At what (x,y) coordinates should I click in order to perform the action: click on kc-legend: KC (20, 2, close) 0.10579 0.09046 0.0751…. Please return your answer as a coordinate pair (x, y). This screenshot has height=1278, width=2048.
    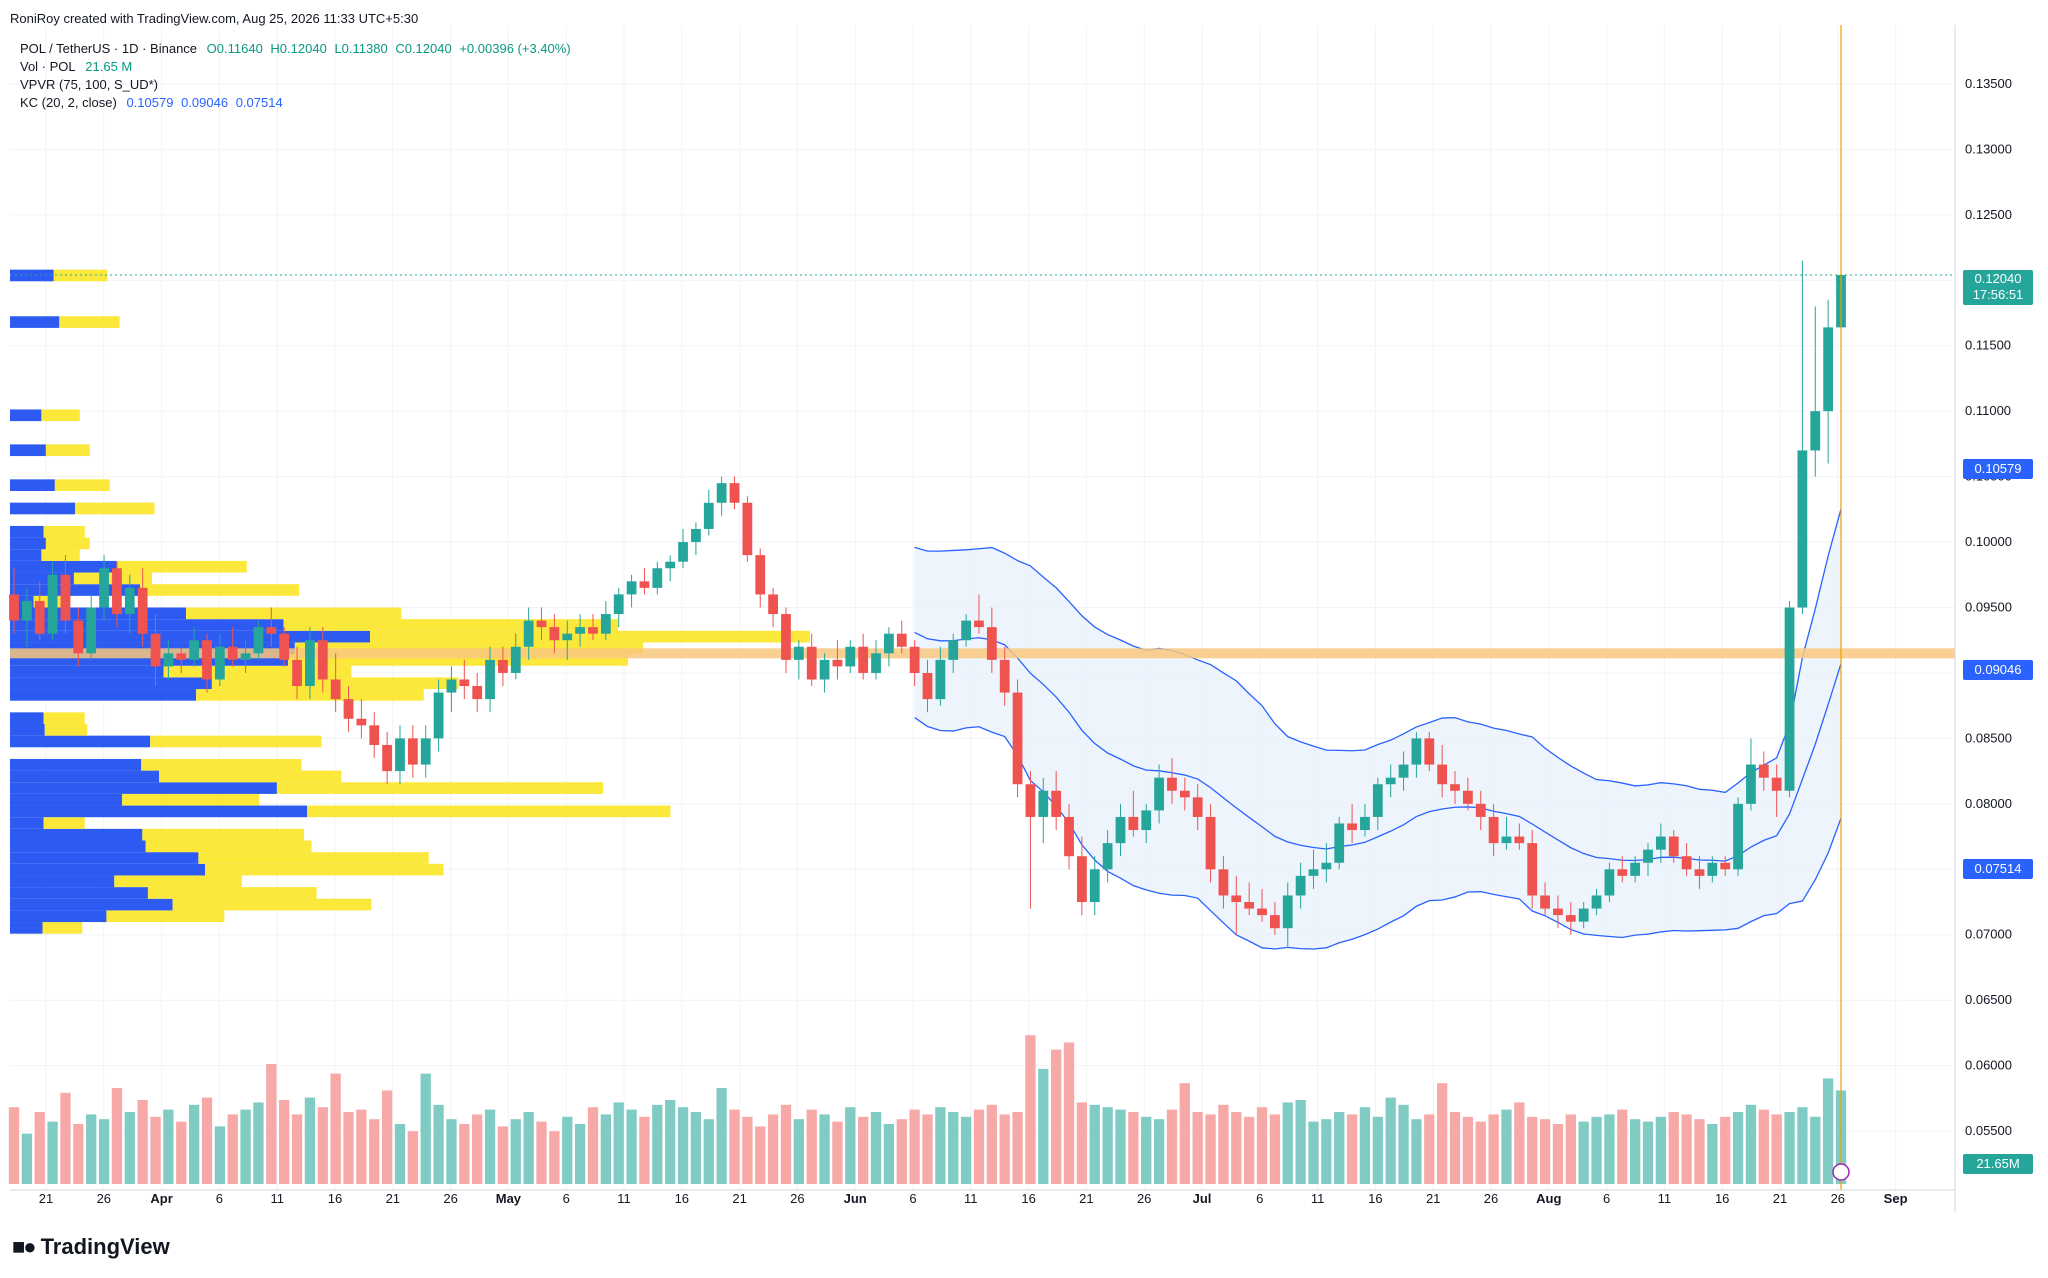
    Looking at the image, I should click on (153, 103).